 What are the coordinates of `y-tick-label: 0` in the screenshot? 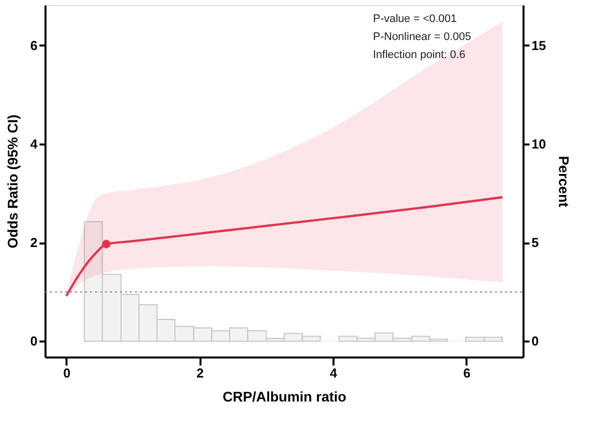 It's located at (34, 341).